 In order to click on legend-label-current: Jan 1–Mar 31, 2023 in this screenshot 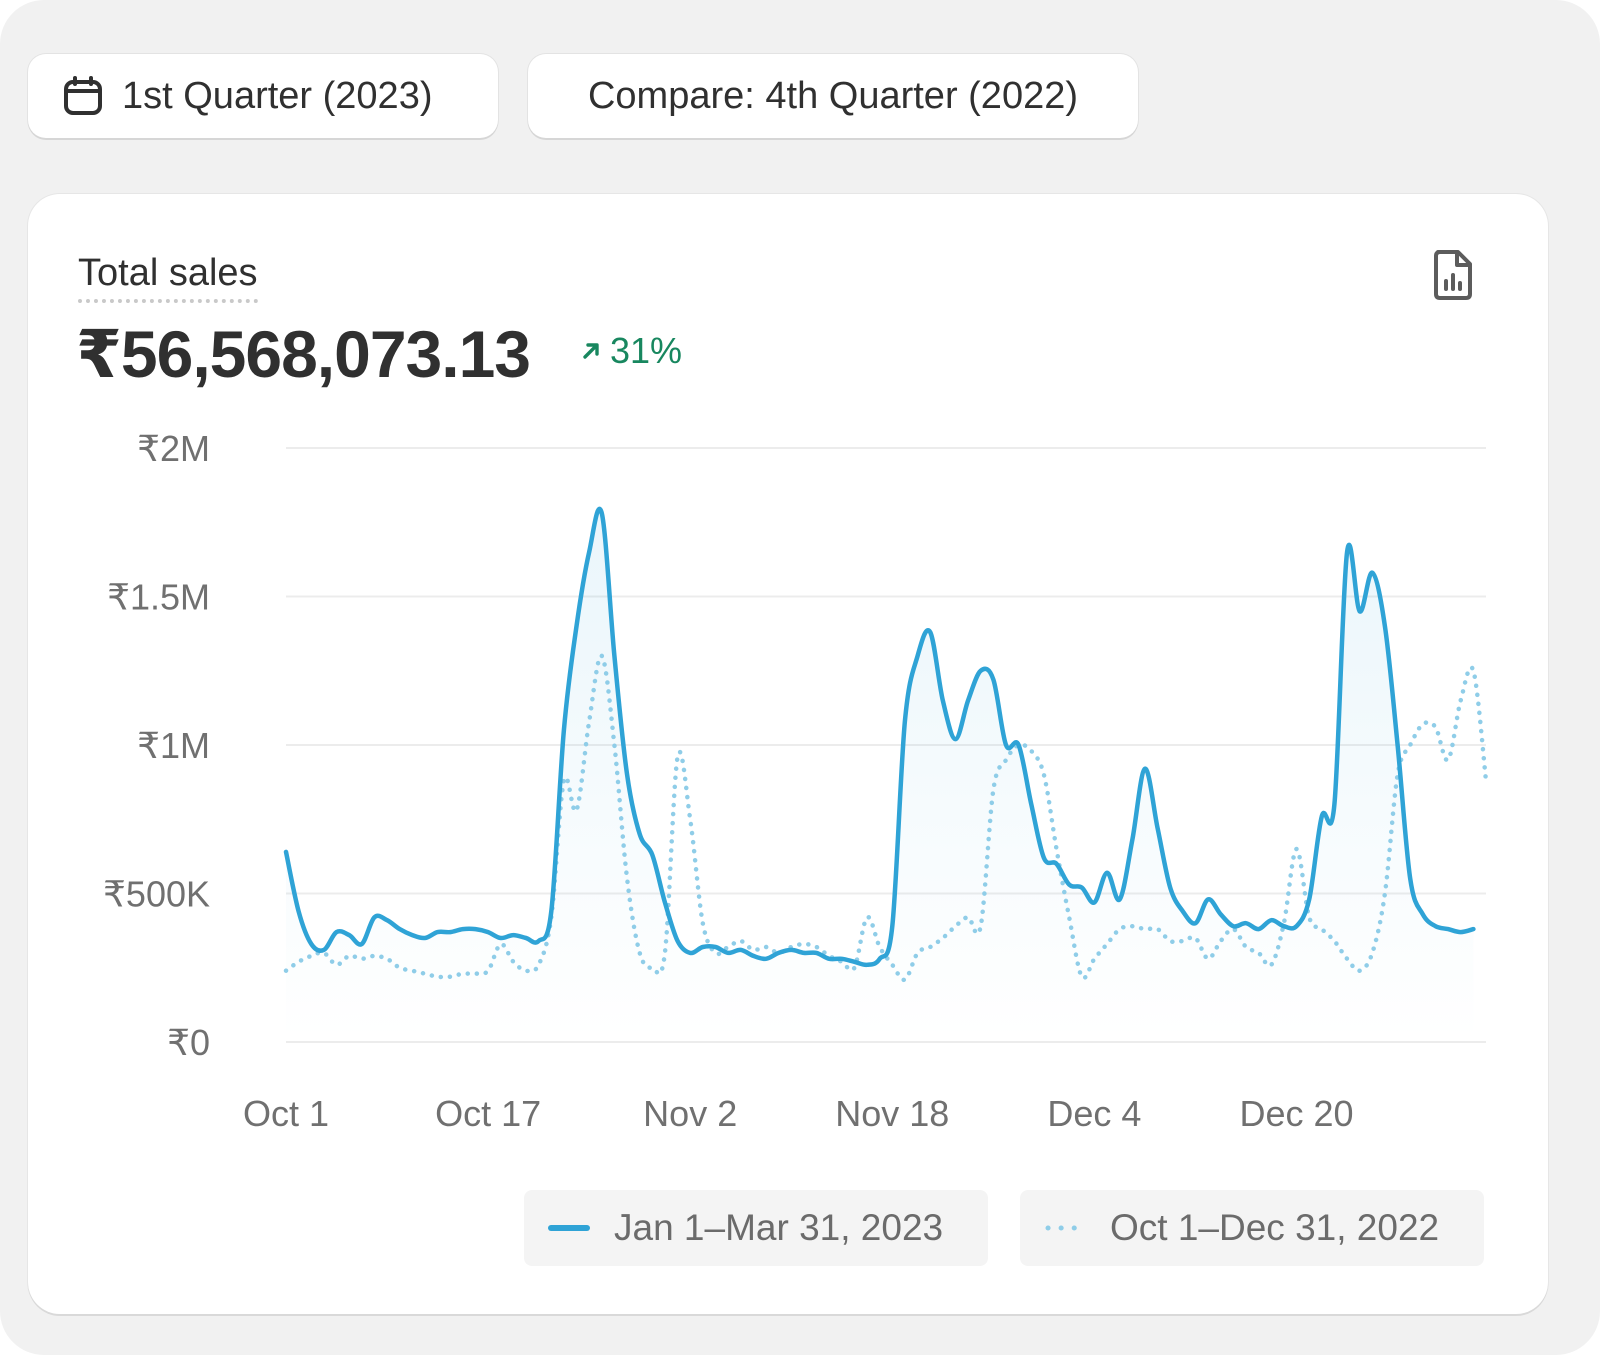, I will do `click(779, 1227)`.